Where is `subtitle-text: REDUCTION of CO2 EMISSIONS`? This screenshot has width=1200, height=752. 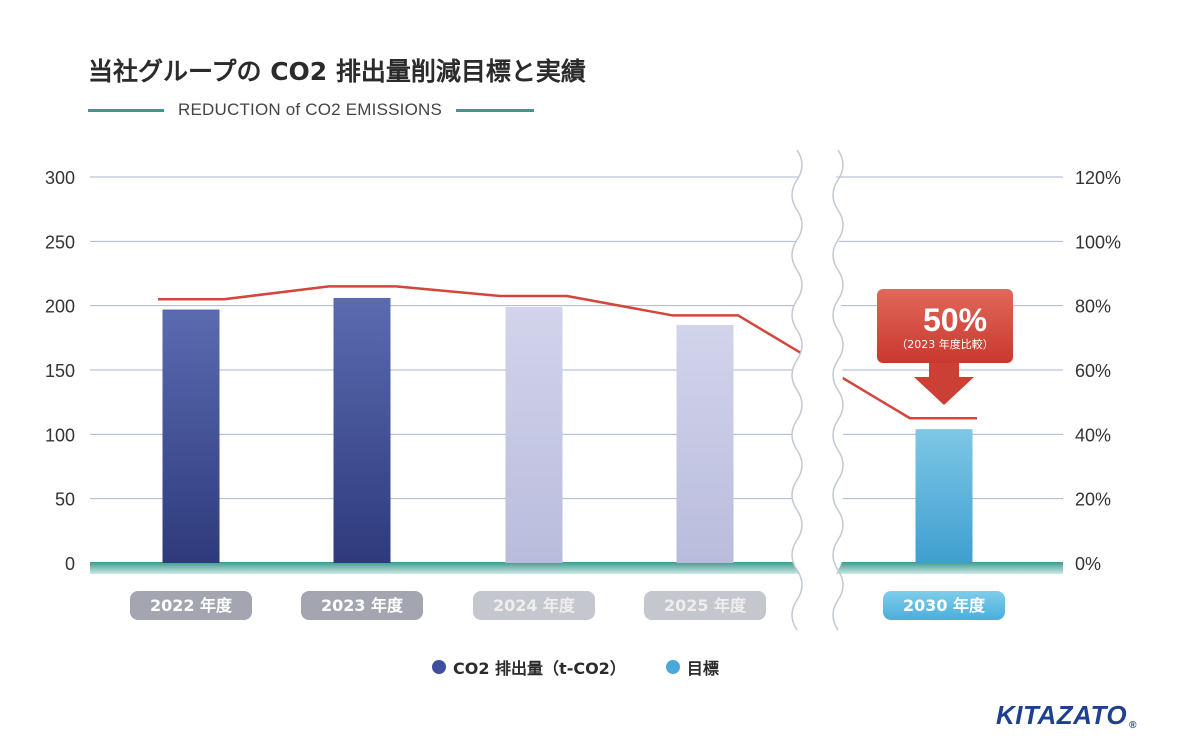 subtitle-text: REDUCTION of CO2 EMISSIONS is located at coordinates (310, 109).